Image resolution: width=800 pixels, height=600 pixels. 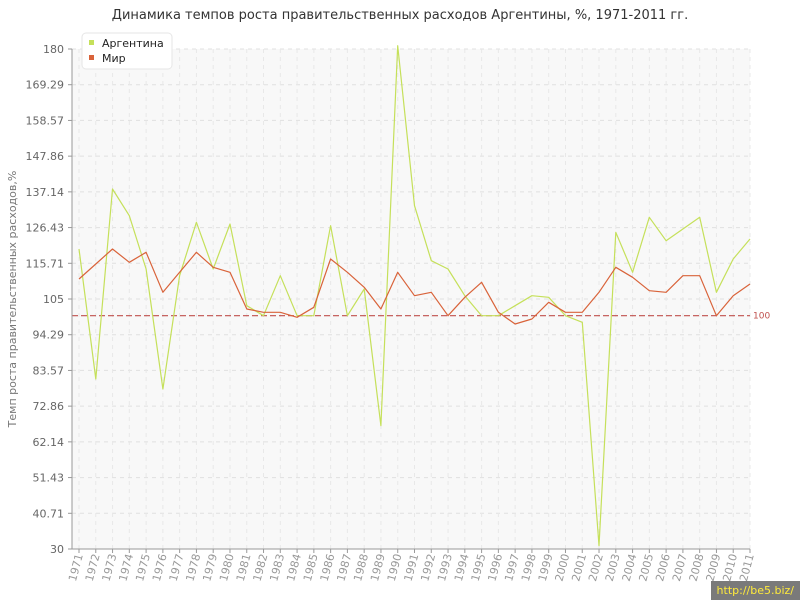 I want to click on y-tick-label: 126.43, so click(x=45, y=228).